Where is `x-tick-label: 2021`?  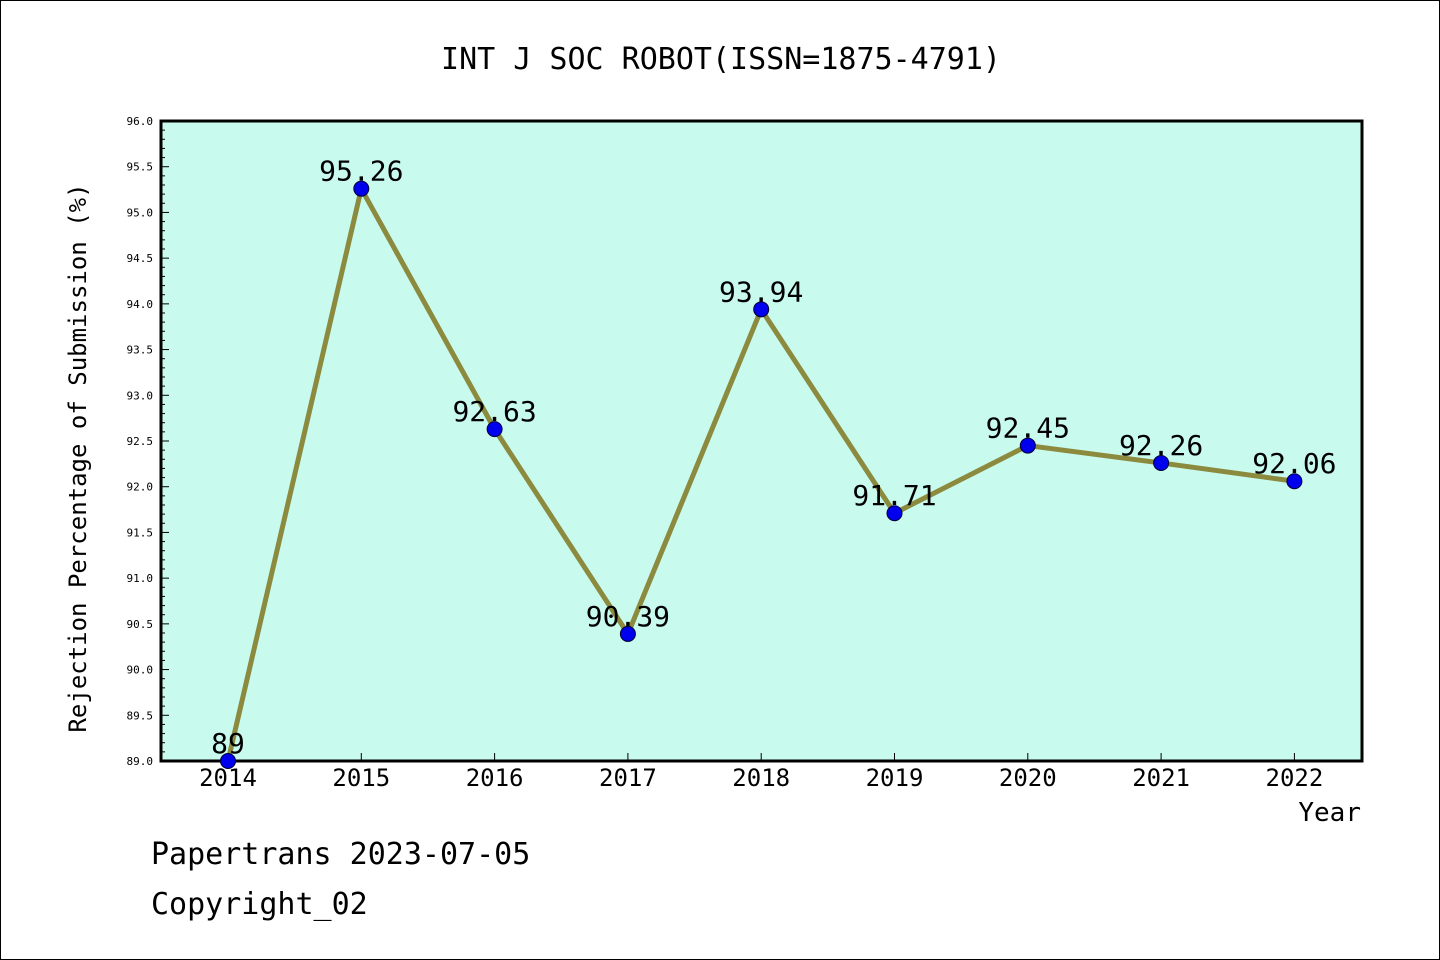
x-tick-label: 2021 is located at coordinates (1161, 778).